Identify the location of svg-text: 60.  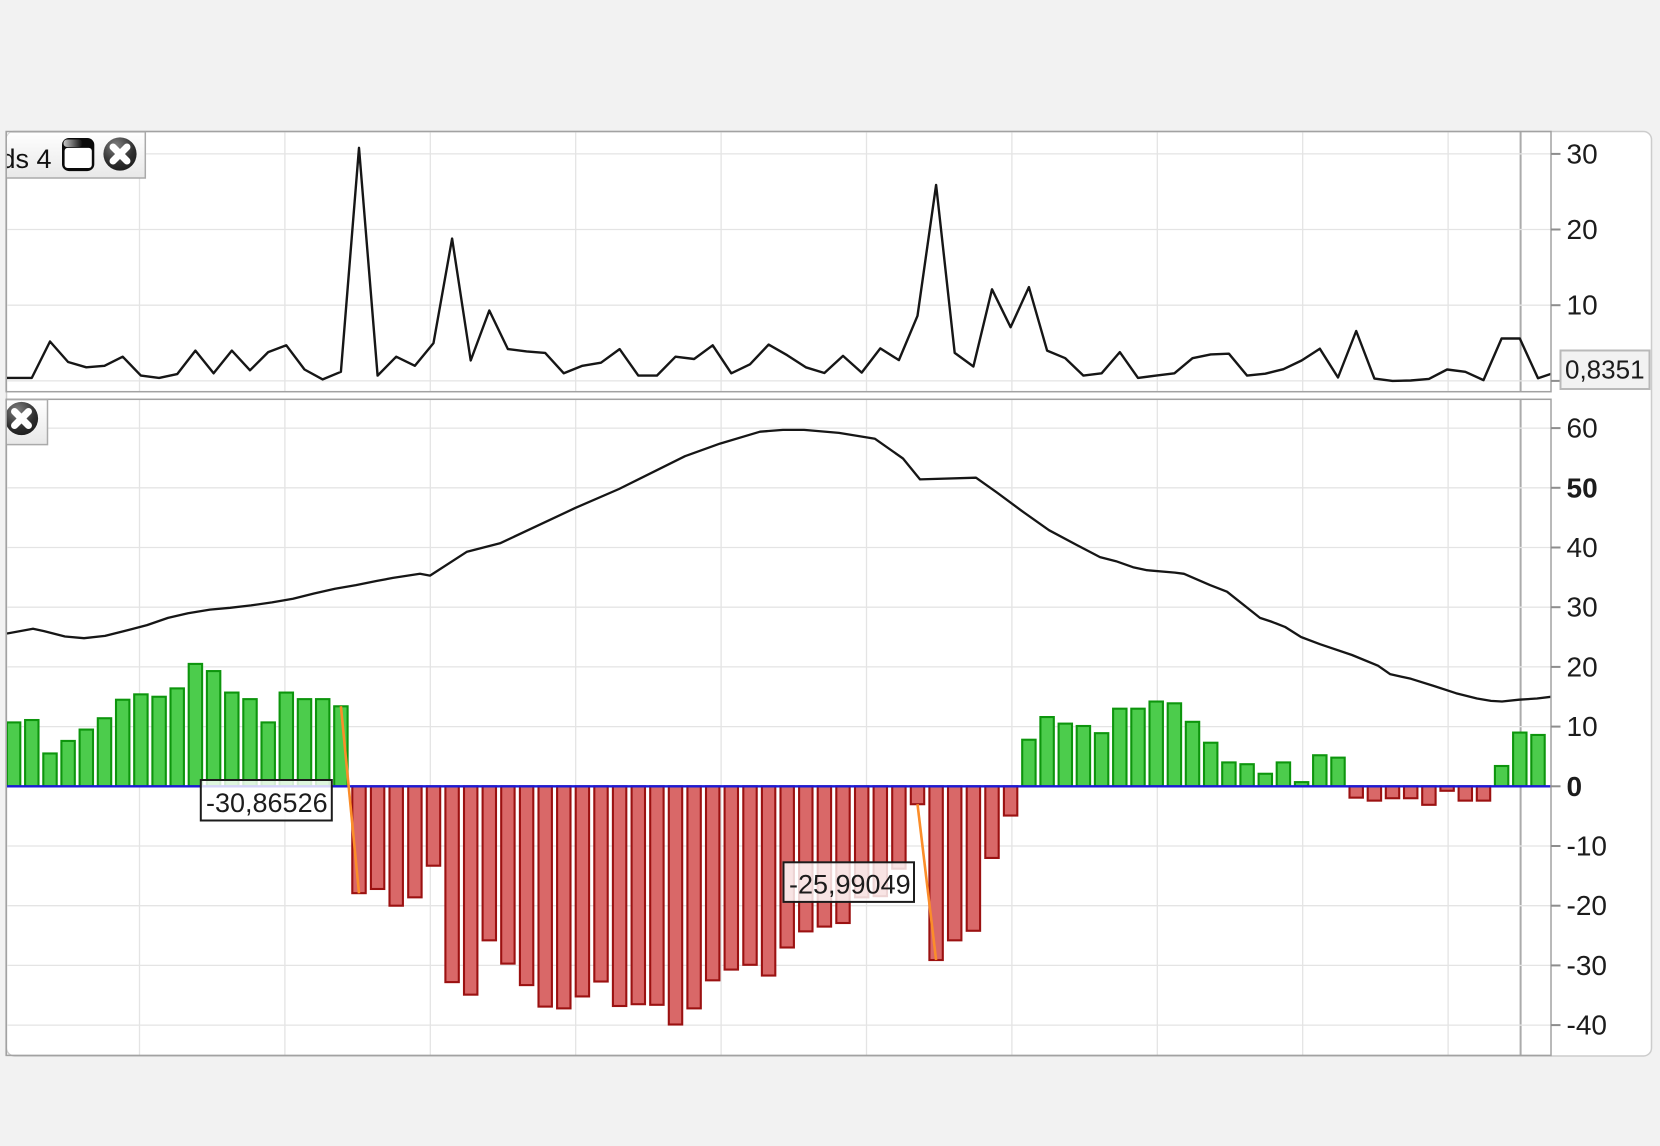
(1582, 428).